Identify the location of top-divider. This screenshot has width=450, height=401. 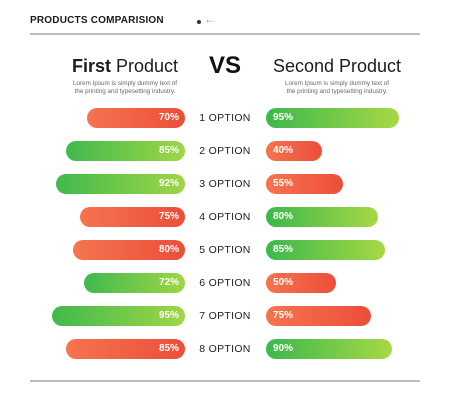
(225, 34).